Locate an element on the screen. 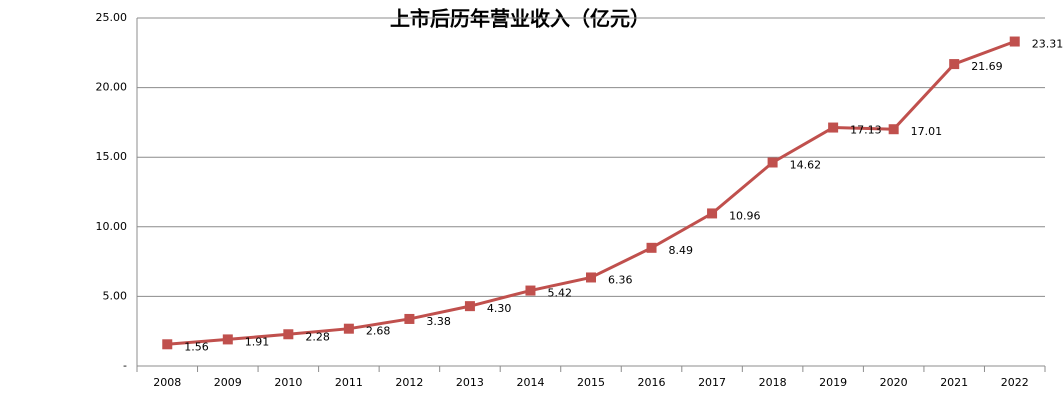  data-label: 4.30 is located at coordinates (499, 308).